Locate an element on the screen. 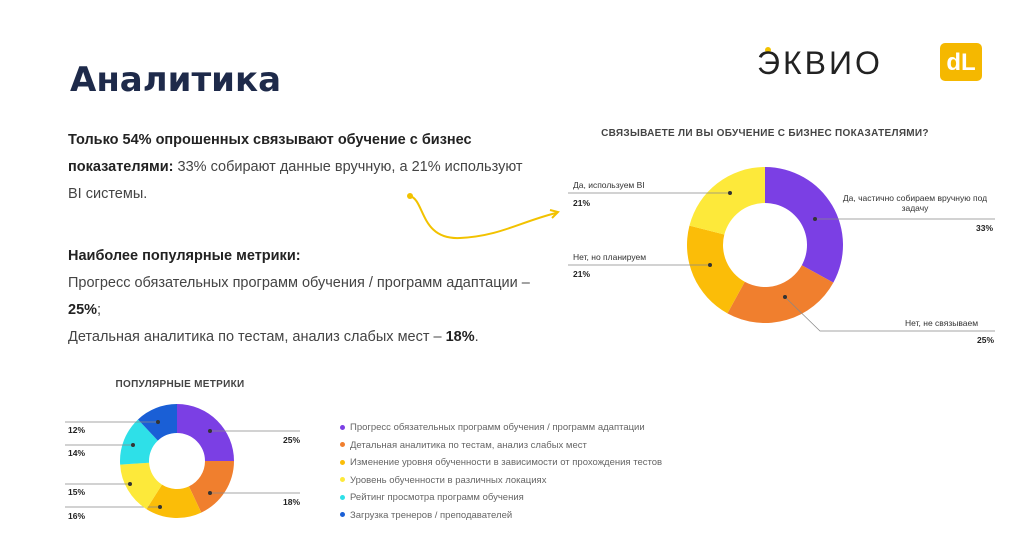 The image size is (1024, 554). segment-label: Да, используем BI is located at coordinates (609, 185).